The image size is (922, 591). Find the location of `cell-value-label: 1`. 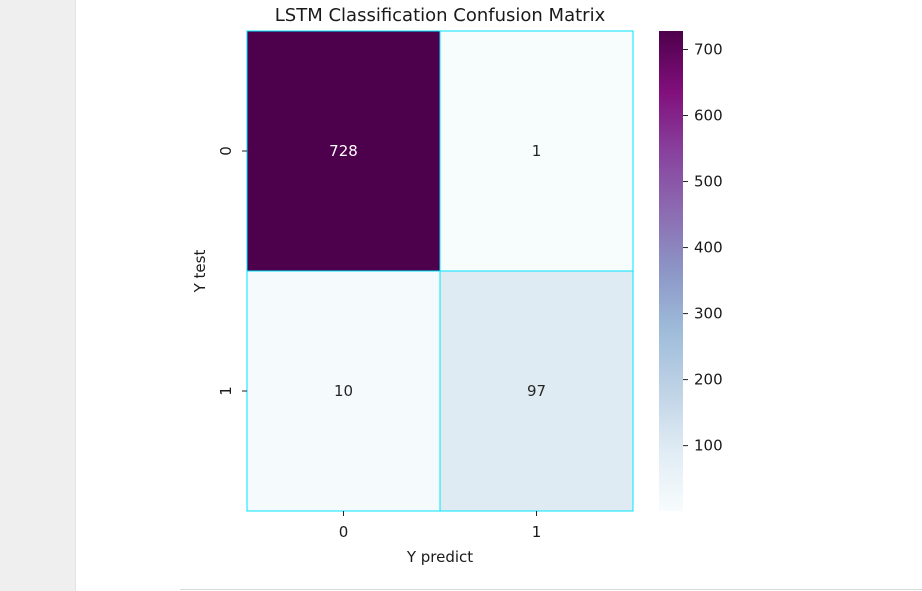

cell-value-label: 1 is located at coordinates (537, 151).